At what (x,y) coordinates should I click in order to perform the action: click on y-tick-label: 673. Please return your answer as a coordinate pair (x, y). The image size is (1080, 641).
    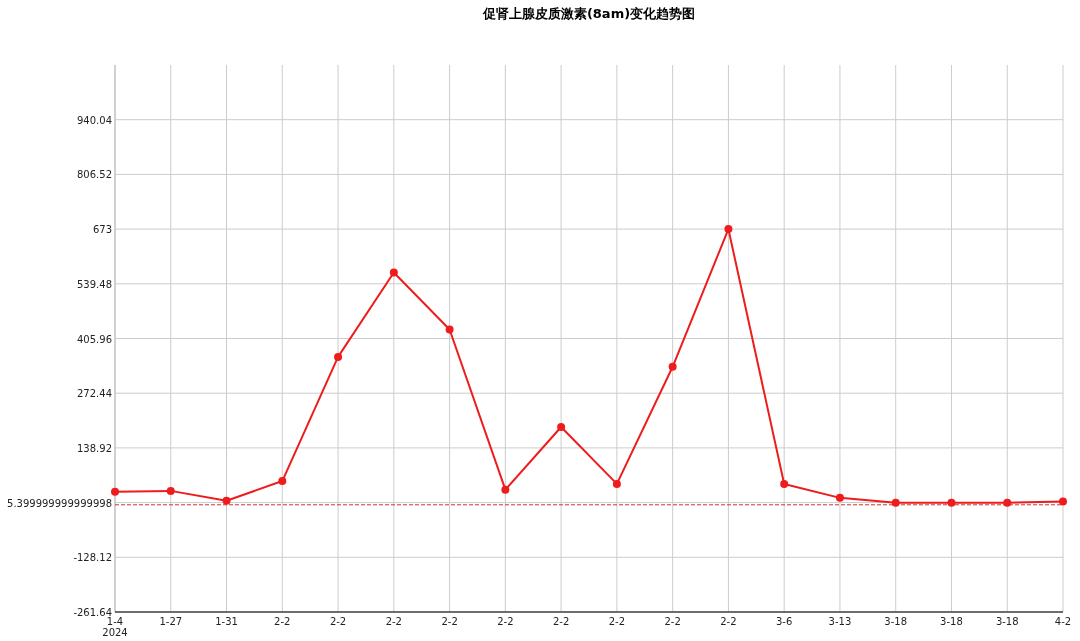
    Looking at the image, I should click on (102, 230).